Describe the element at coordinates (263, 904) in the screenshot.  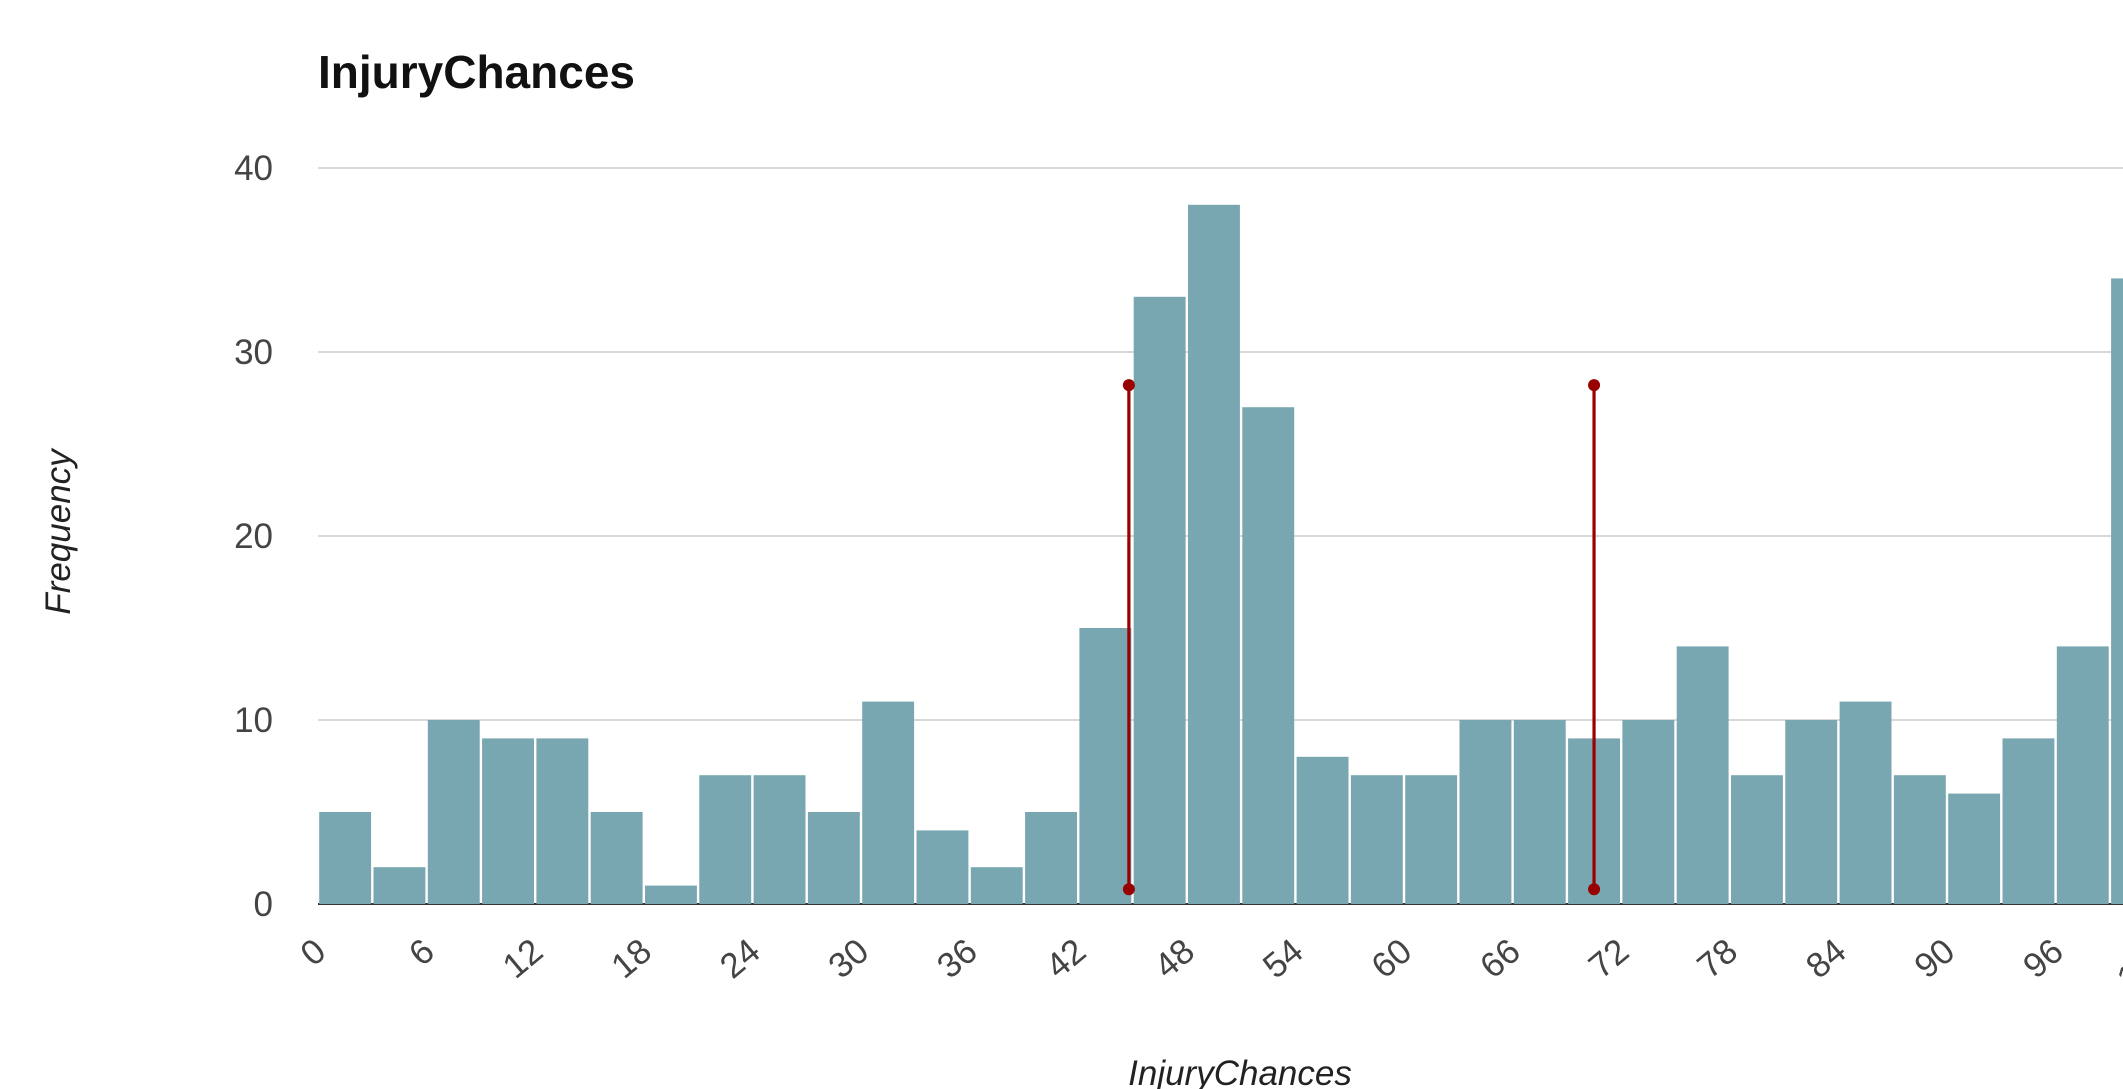
I see `y-tick-label: 0` at that location.